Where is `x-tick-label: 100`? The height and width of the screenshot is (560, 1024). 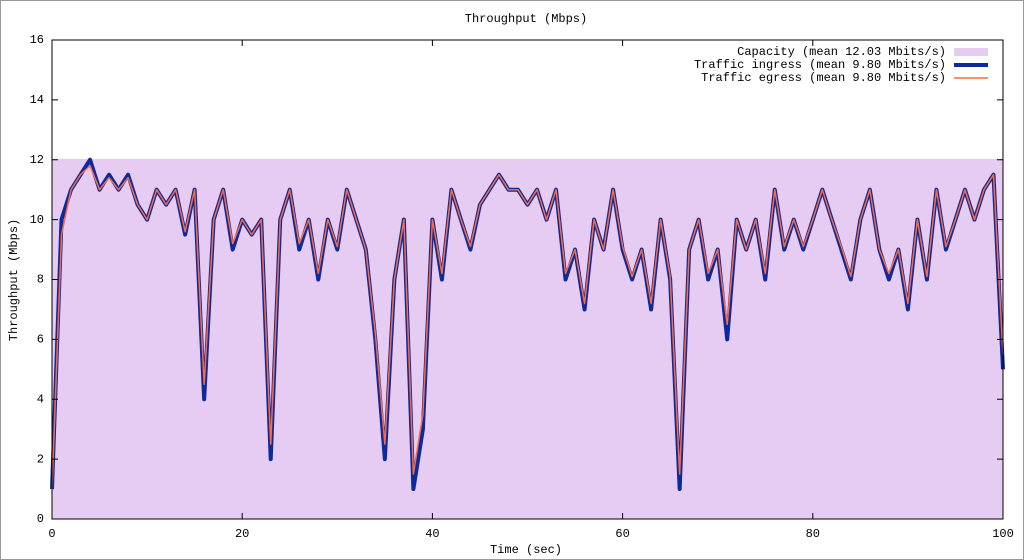
x-tick-label: 100 is located at coordinates (1003, 534).